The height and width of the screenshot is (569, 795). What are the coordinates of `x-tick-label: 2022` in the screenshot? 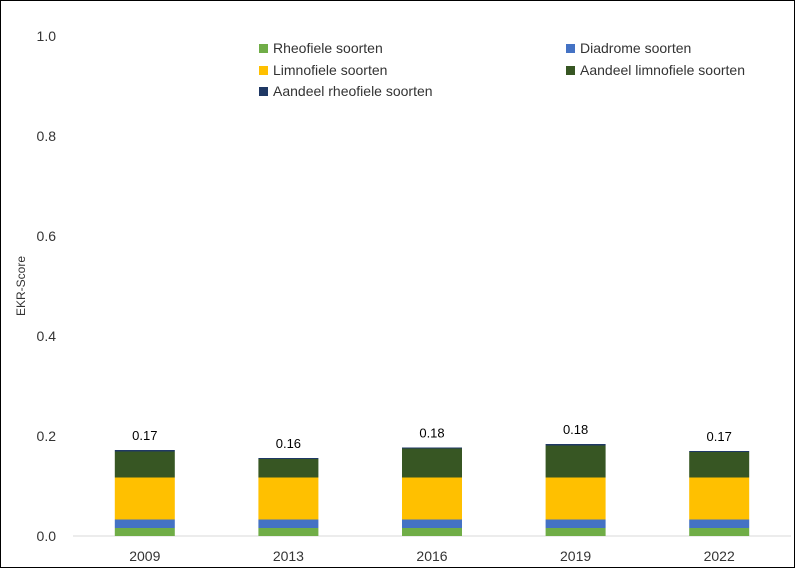 It's located at (719, 556).